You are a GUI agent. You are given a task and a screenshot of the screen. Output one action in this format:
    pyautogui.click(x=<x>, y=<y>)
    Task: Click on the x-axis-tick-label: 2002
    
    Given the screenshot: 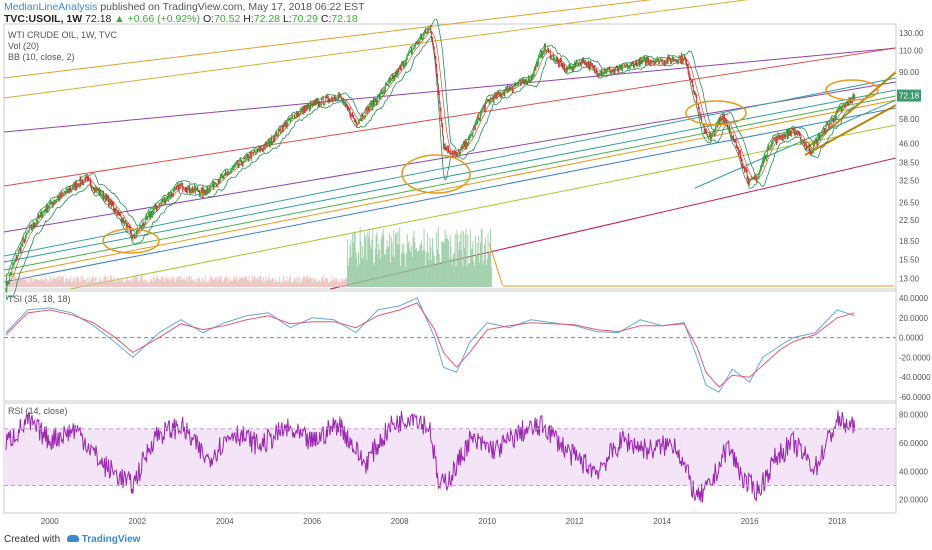 What is the action you would take?
    pyautogui.click(x=137, y=521)
    